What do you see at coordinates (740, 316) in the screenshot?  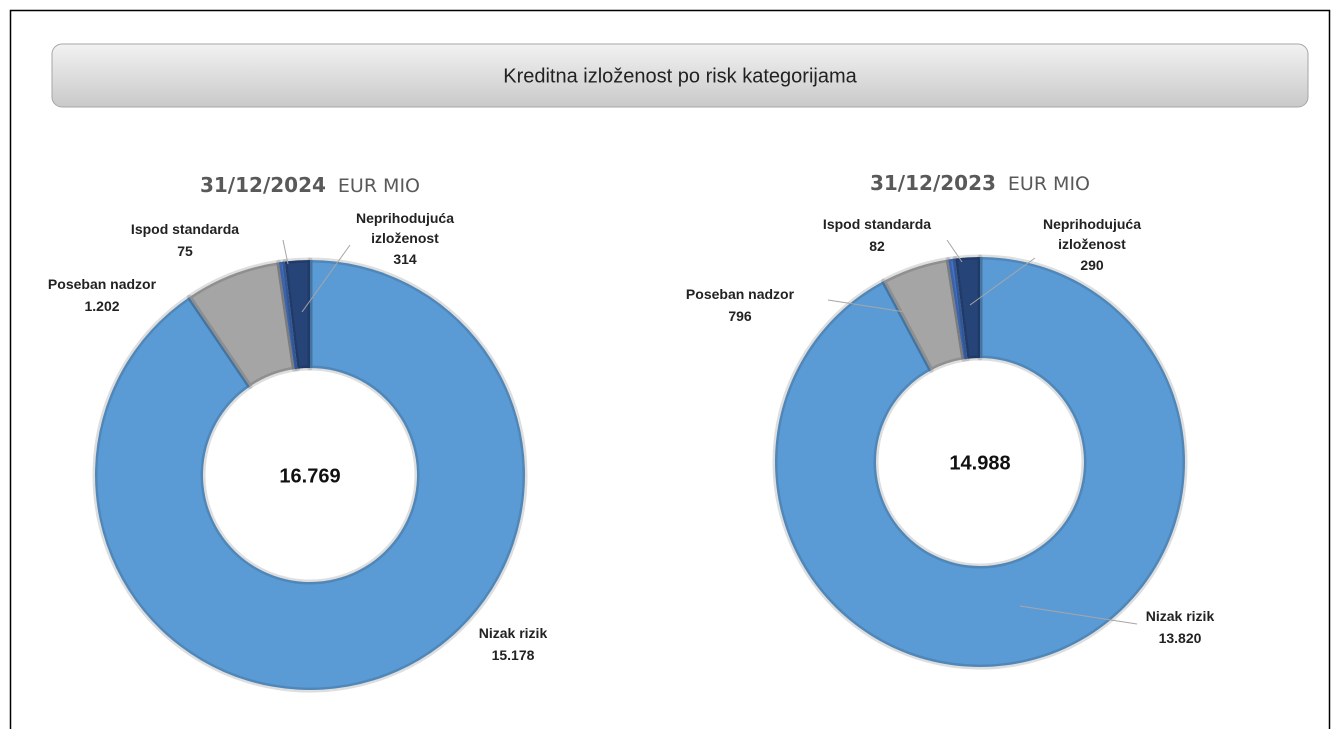 I see `value-label: 796` at bounding box center [740, 316].